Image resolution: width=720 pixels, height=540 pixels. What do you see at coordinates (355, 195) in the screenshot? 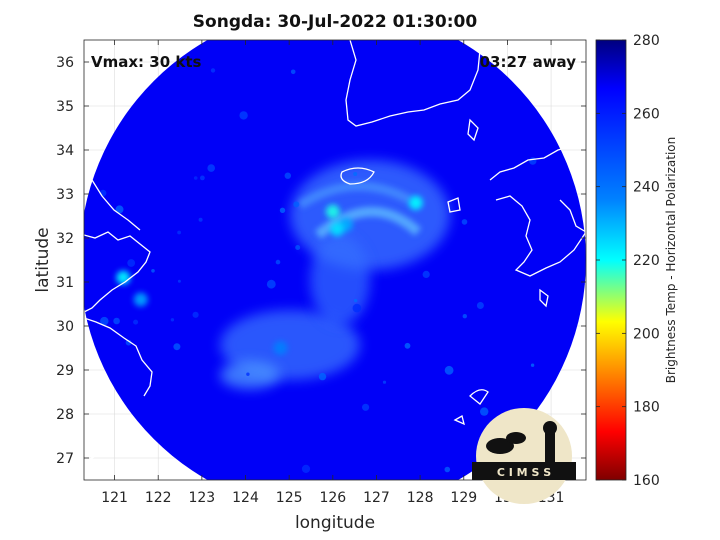
I see `outer-arc` at bounding box center [355, 195].